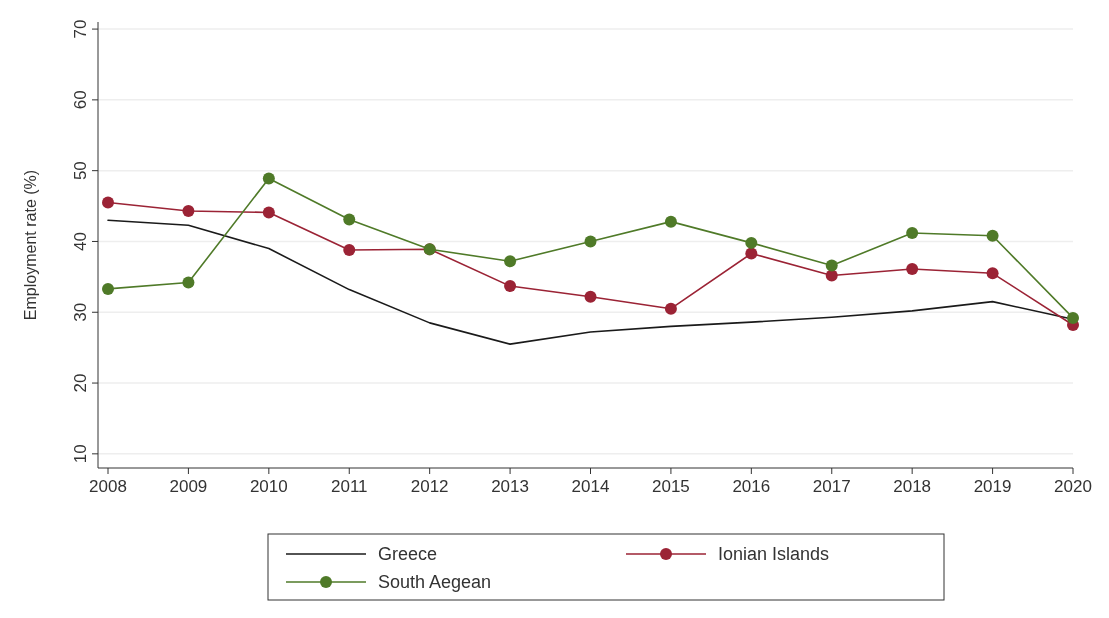 The width and height of the screenshot is (1109, 618). What do you see at coordinates (80, 241) in the screenshot?
I see `y-tick-label: 40` at bounding box center [80, 241].